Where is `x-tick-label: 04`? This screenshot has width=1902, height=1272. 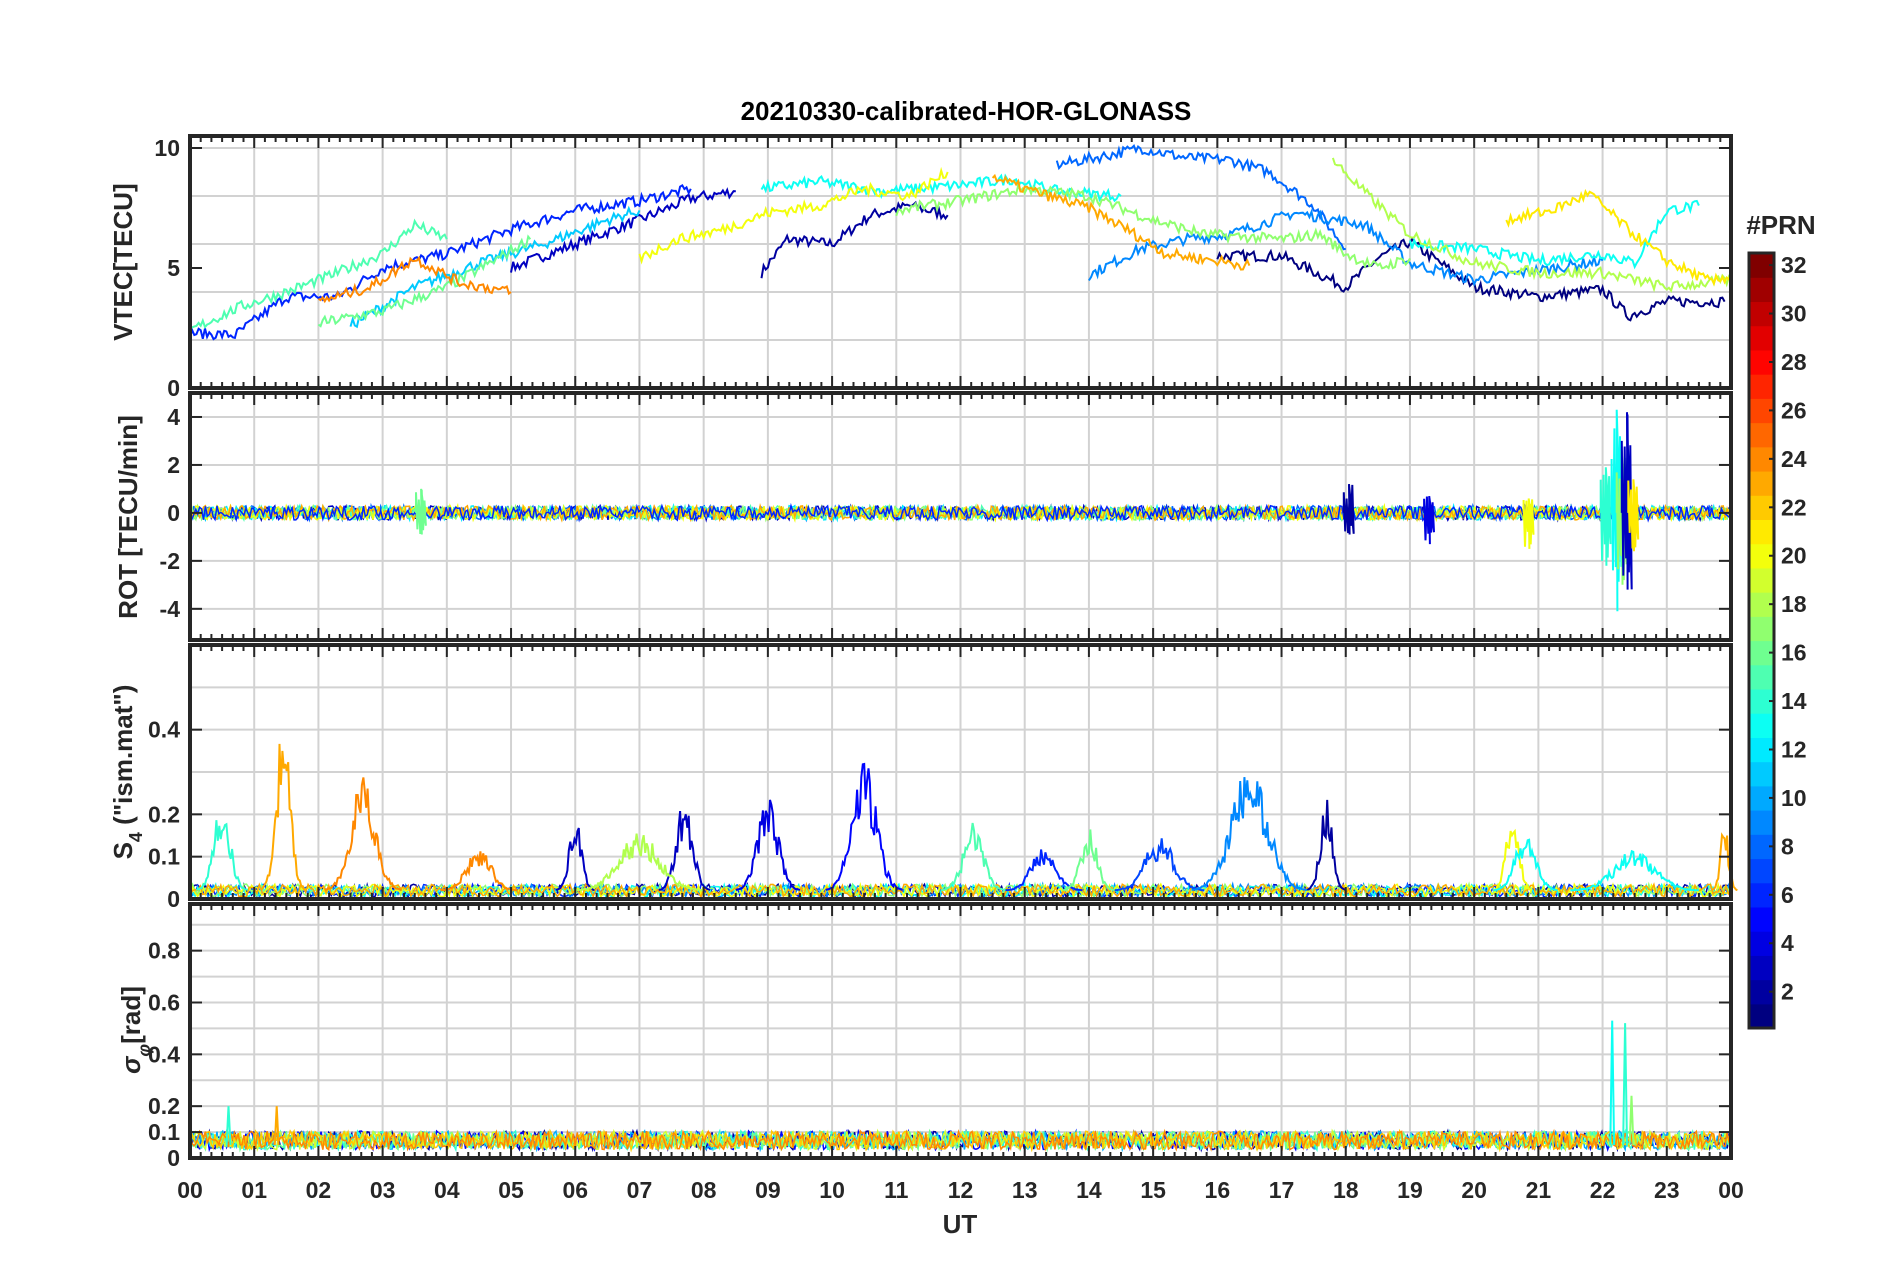
x-tick-label: 04 is located at coordinates (447, 1190).